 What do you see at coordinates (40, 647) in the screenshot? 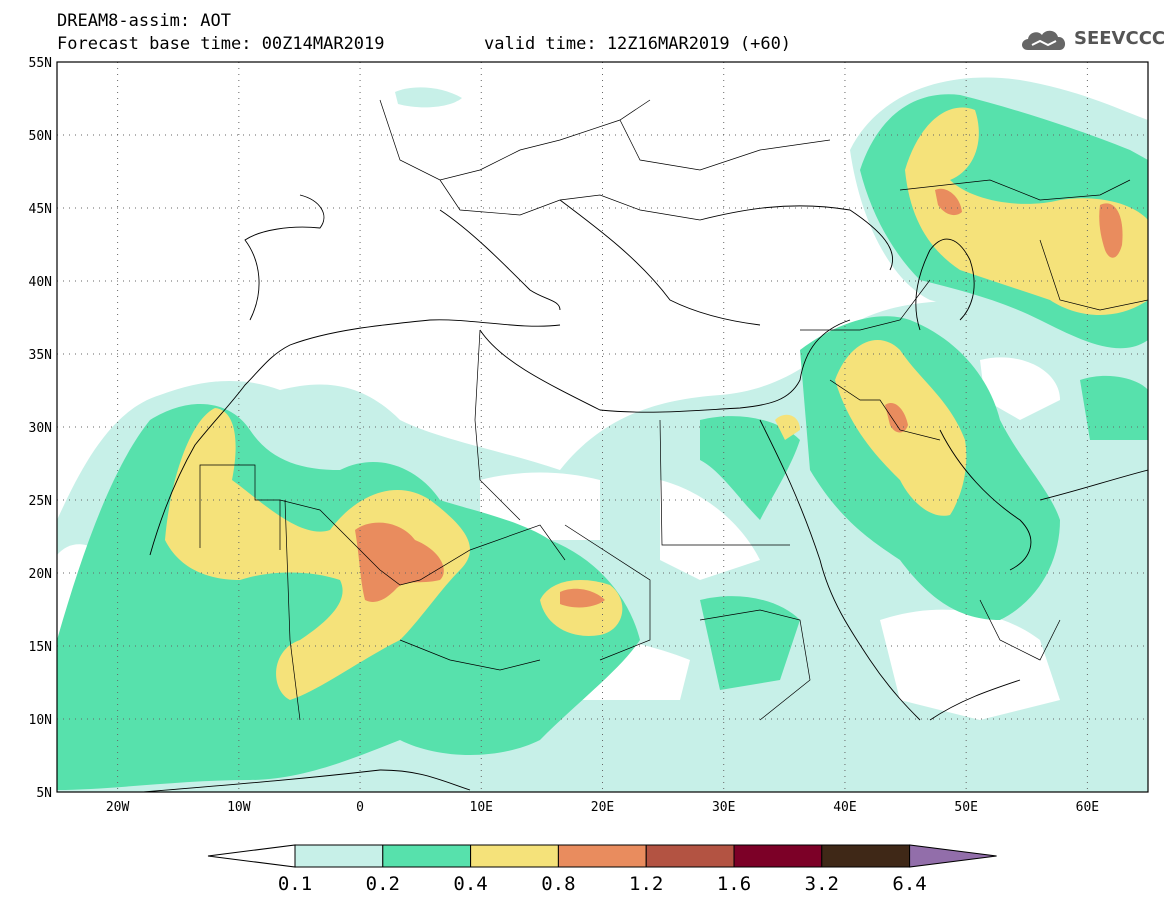
I see `lat-label: 15N` at bounding box center [40, 647].